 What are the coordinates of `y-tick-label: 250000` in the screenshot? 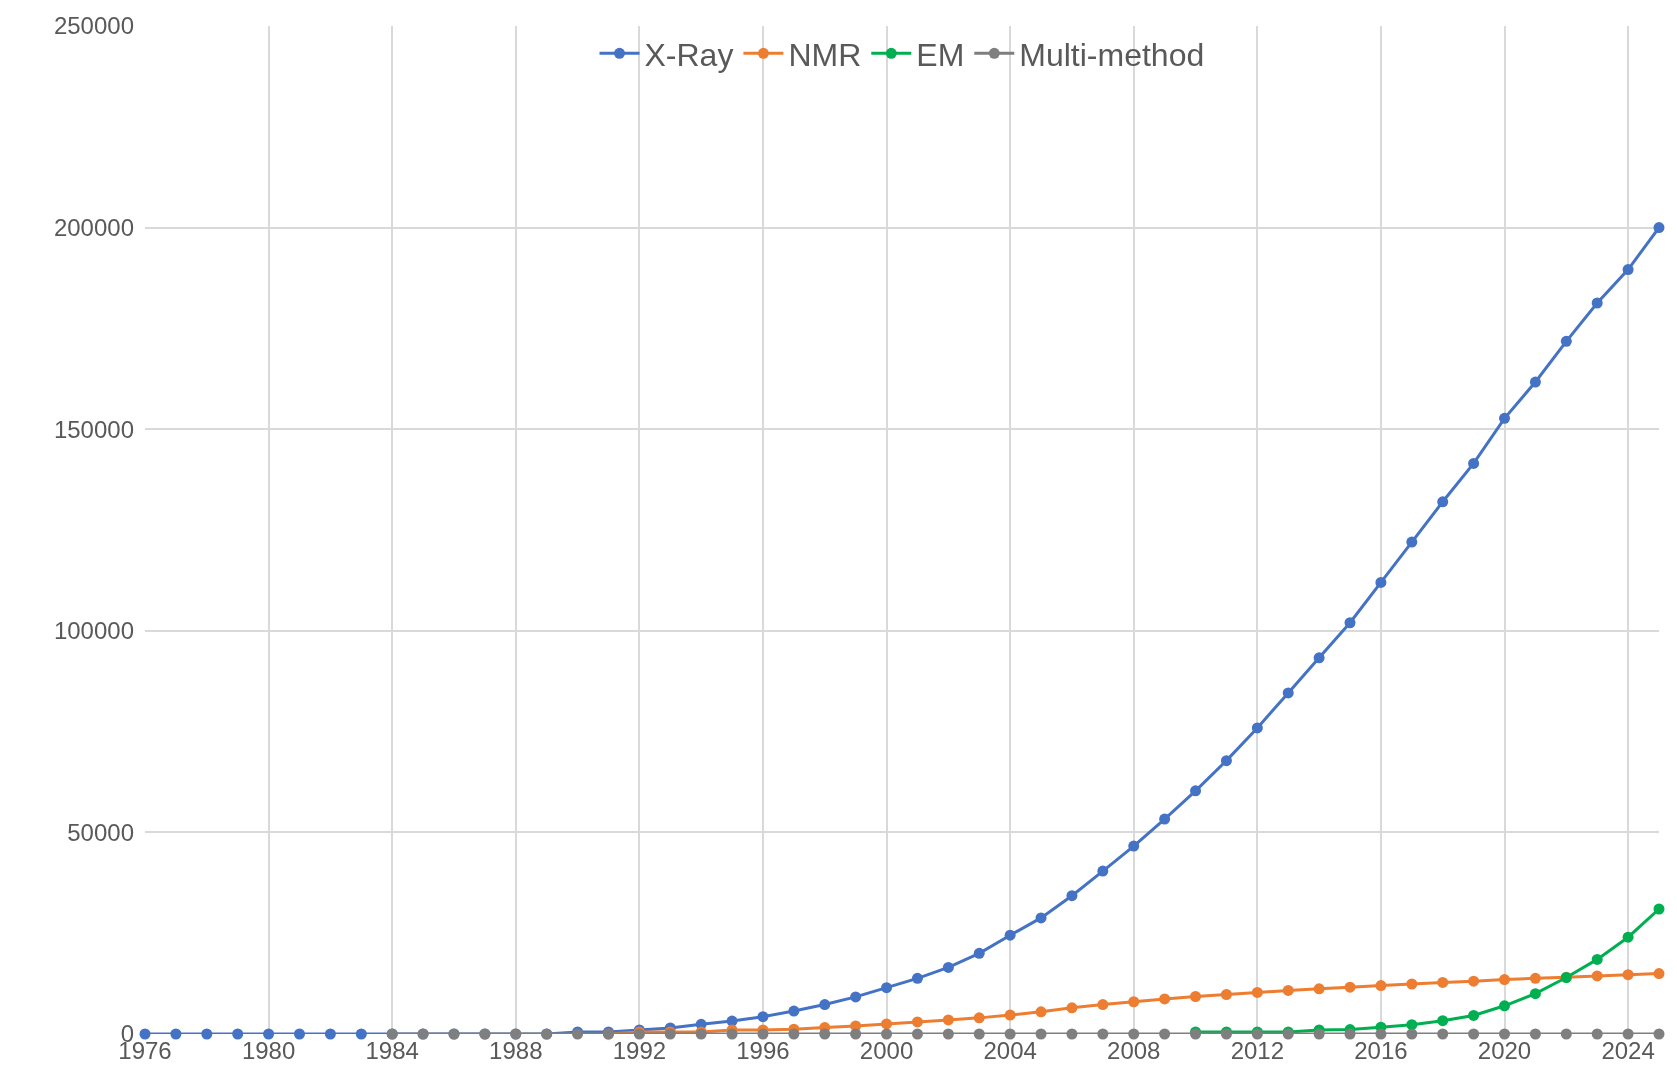 It's located at (93, 26).